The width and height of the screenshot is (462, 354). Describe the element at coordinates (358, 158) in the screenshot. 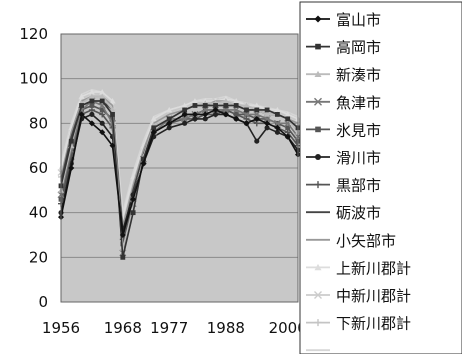

I see `legend-label: 滑川市` at that location.